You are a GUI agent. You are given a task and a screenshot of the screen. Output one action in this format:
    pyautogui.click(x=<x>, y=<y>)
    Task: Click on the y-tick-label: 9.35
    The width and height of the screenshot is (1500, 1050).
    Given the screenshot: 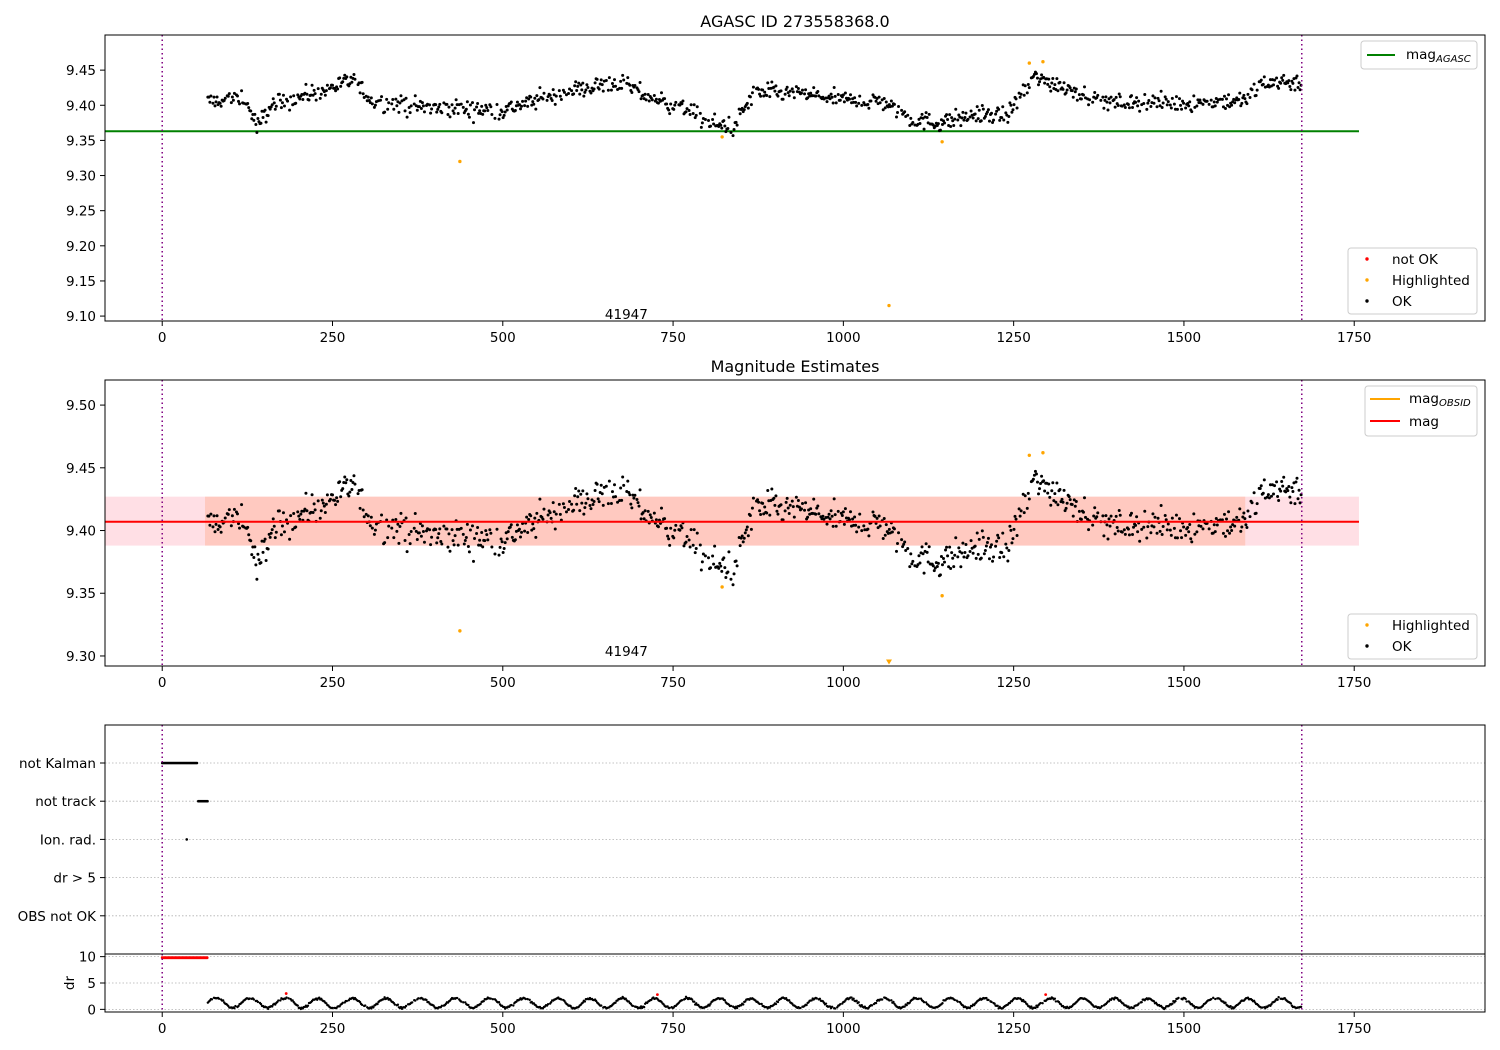 What is the action you would take?
    pyautogui.click(x=81, y=141)
    